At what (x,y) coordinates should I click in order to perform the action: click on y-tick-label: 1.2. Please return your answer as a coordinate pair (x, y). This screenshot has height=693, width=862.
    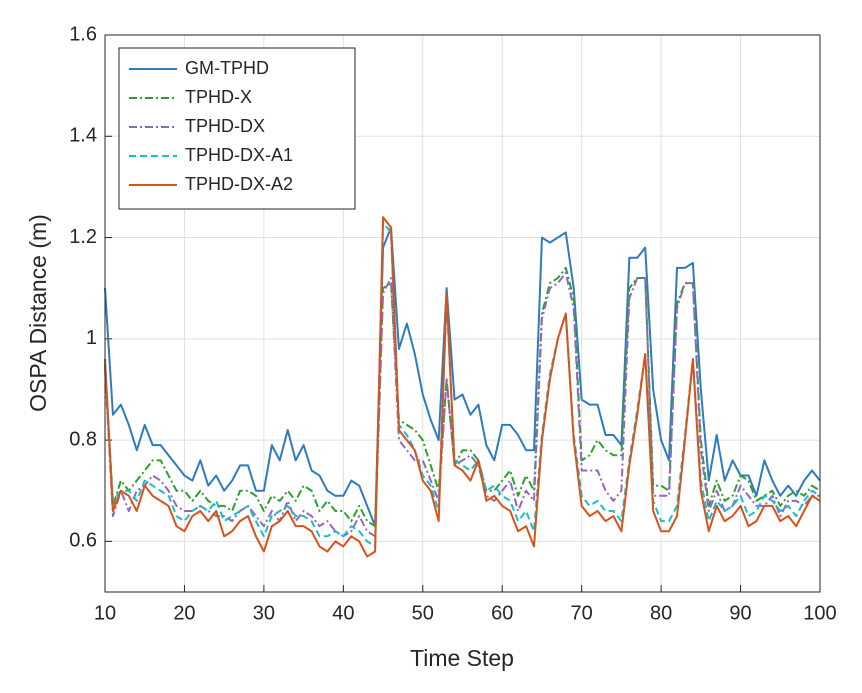
    Looking at the image, I should click on (83, 237).